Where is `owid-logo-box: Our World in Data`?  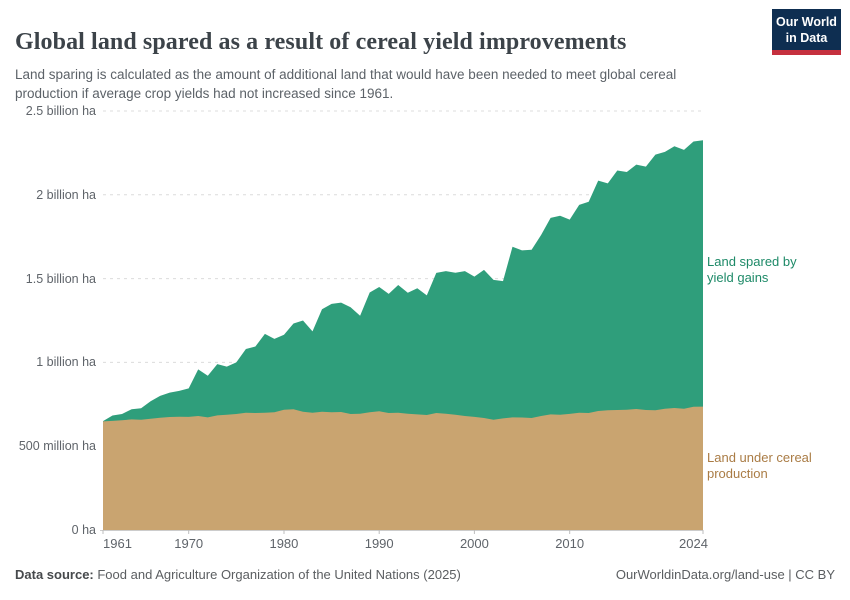 owid-logo-box: Our World in Data is located at coordinates (806, 29).